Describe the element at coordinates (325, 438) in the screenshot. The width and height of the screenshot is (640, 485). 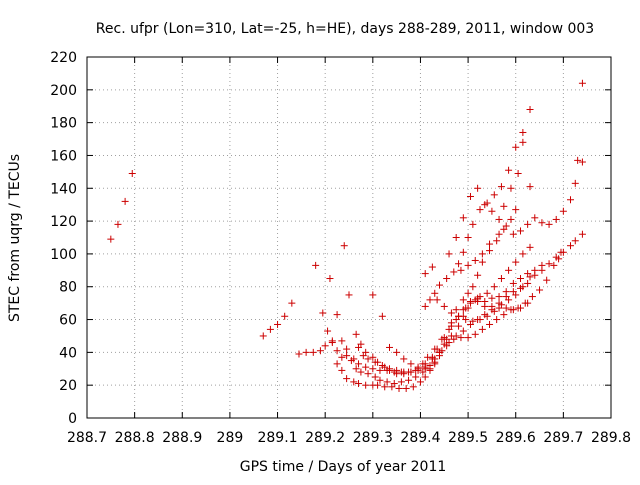
I see `x-tick-label: 289.2` at that location.